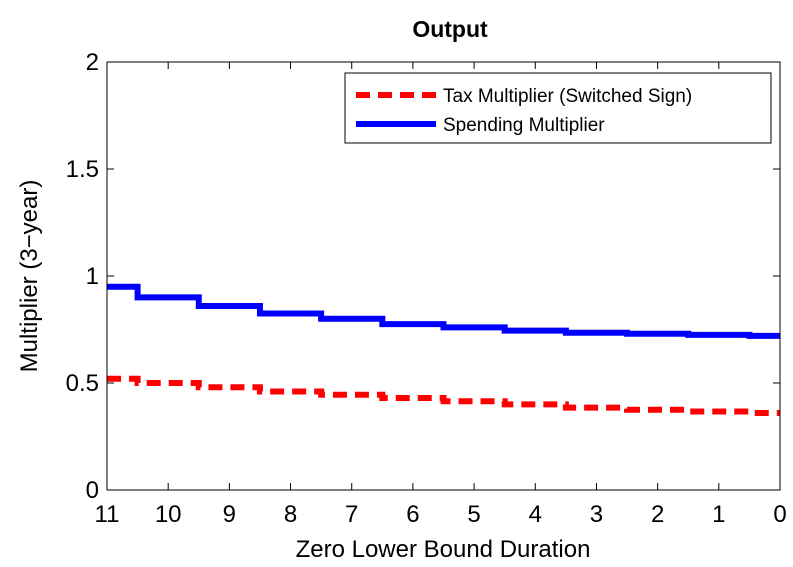 The width and height of the screenshot is (793, 567). Describe the element at coordinates (351, 514) in the screenshot. I see `x-tick-label: 7` at that location.